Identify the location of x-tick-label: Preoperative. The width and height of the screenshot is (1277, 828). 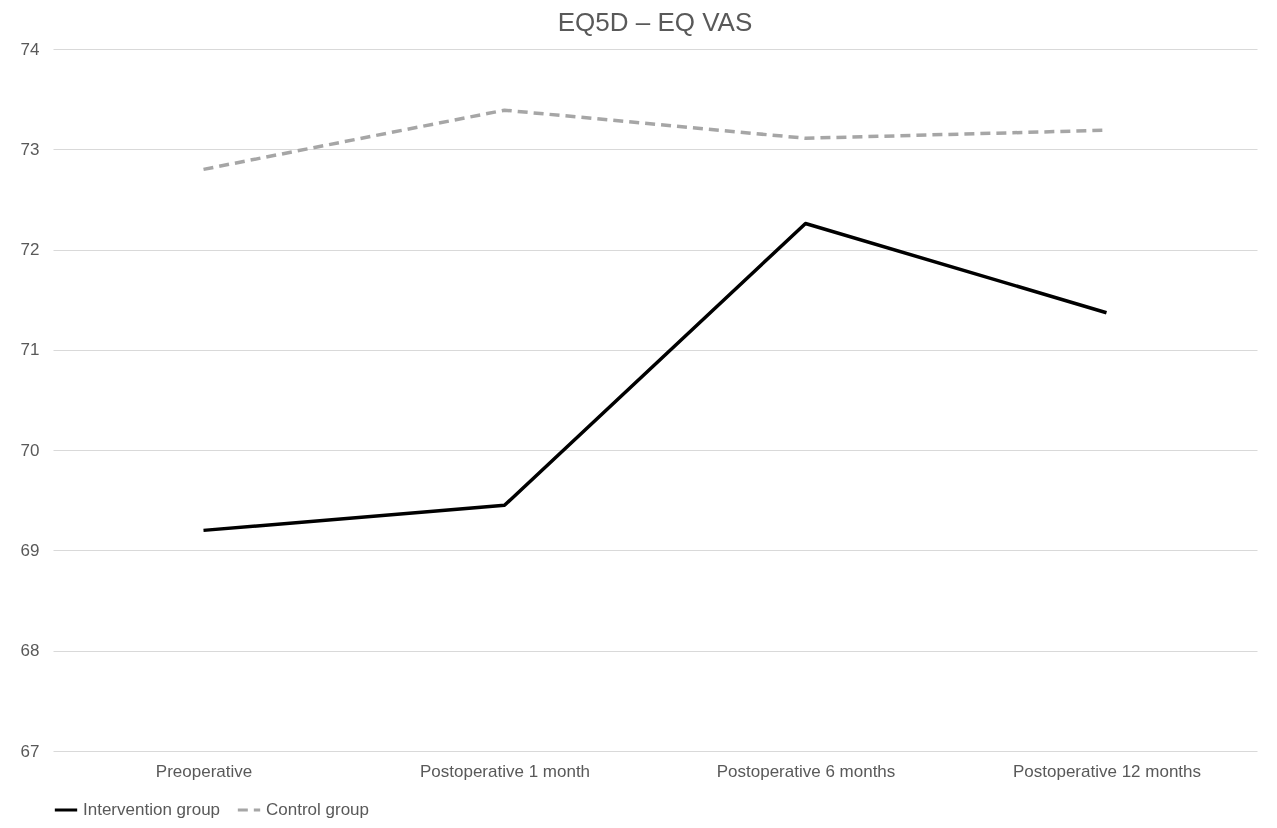
(204, 771).